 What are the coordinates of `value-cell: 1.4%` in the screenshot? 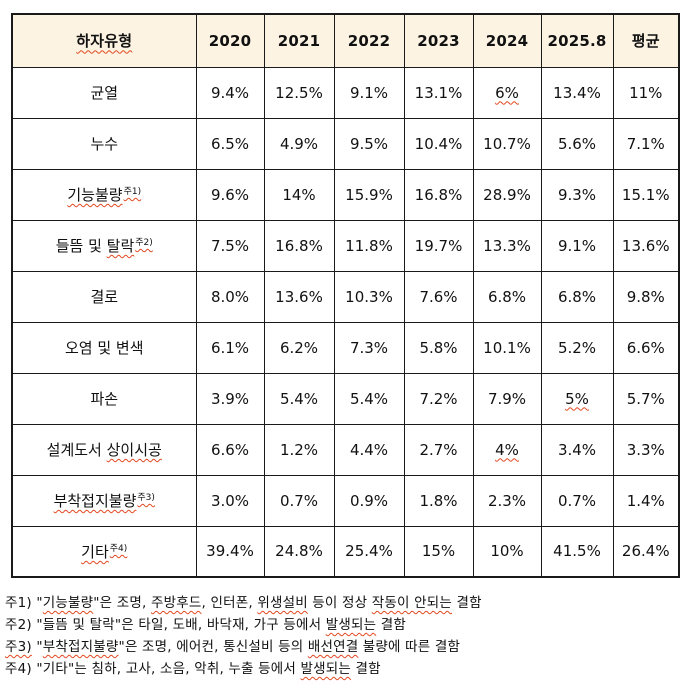 It's located at (646, 500).